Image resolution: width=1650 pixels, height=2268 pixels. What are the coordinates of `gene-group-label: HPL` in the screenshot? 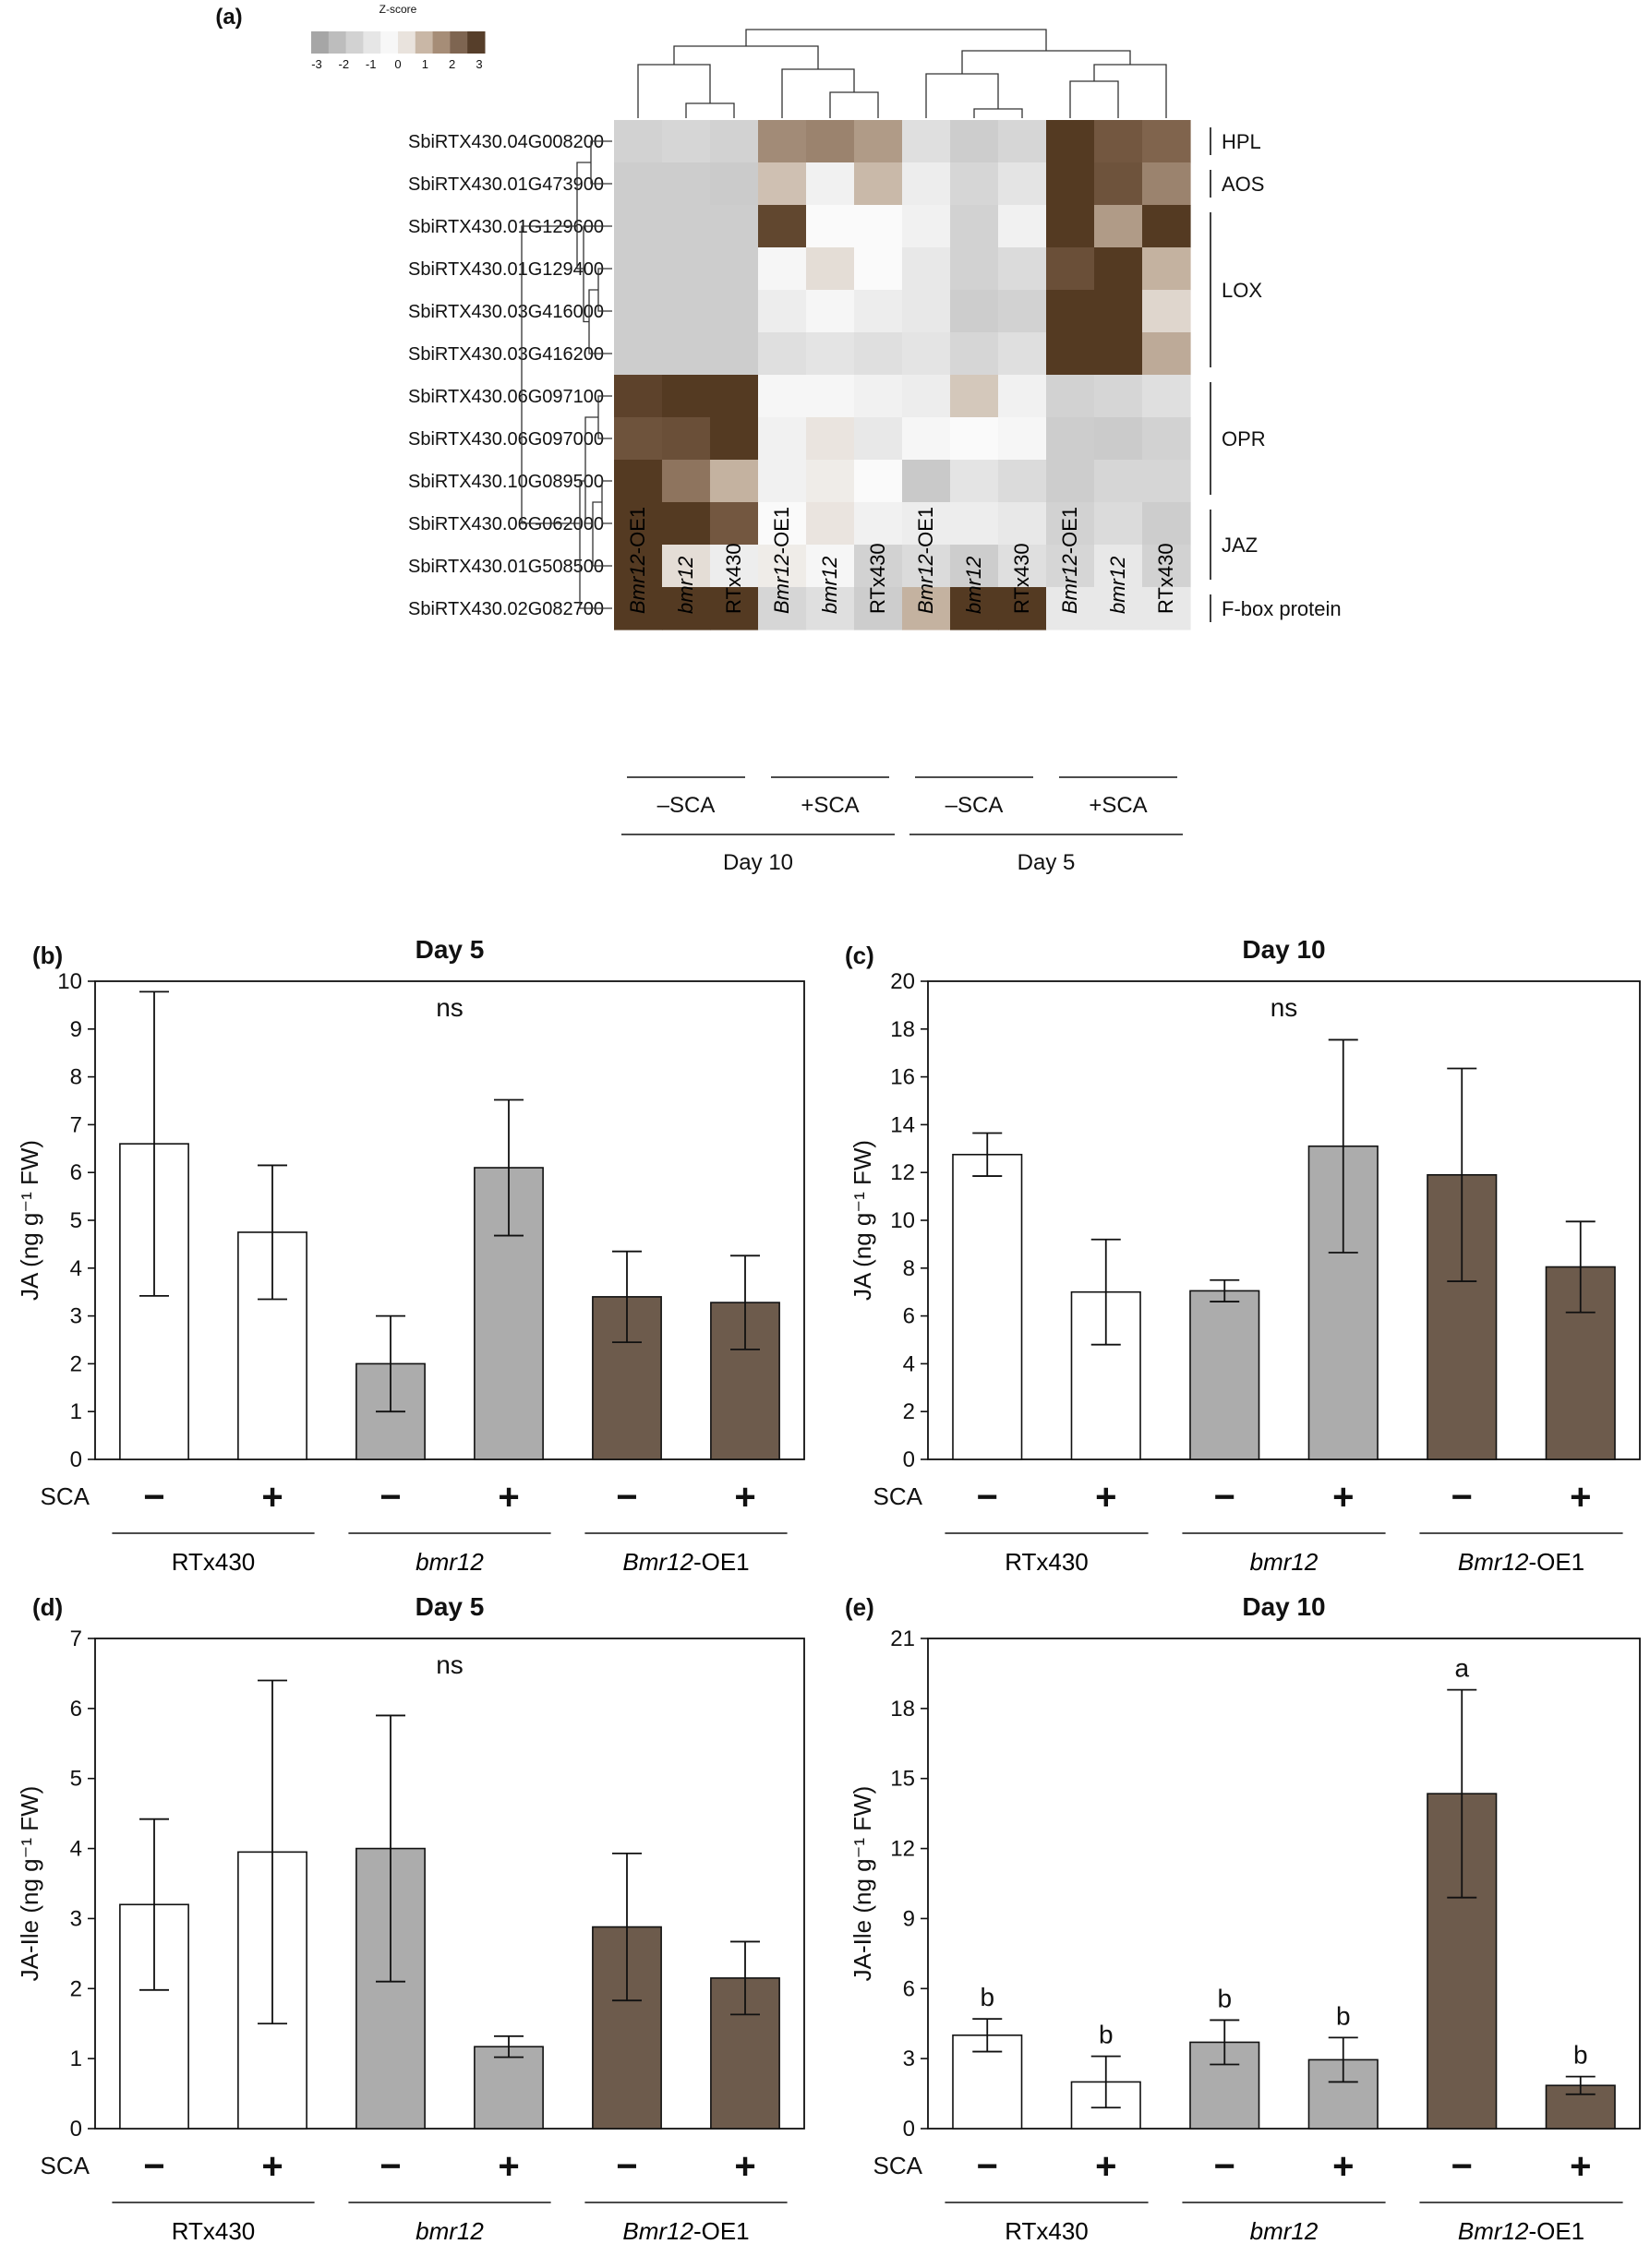 It's located at (1241, 141).